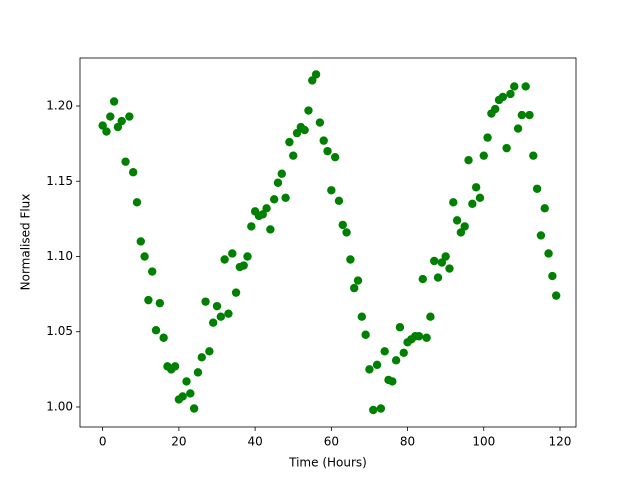  What do you see at coordinates (59, 181) in the screenshot?
I see `y-tick-label: 1.15` at bounding box center [59, 181].